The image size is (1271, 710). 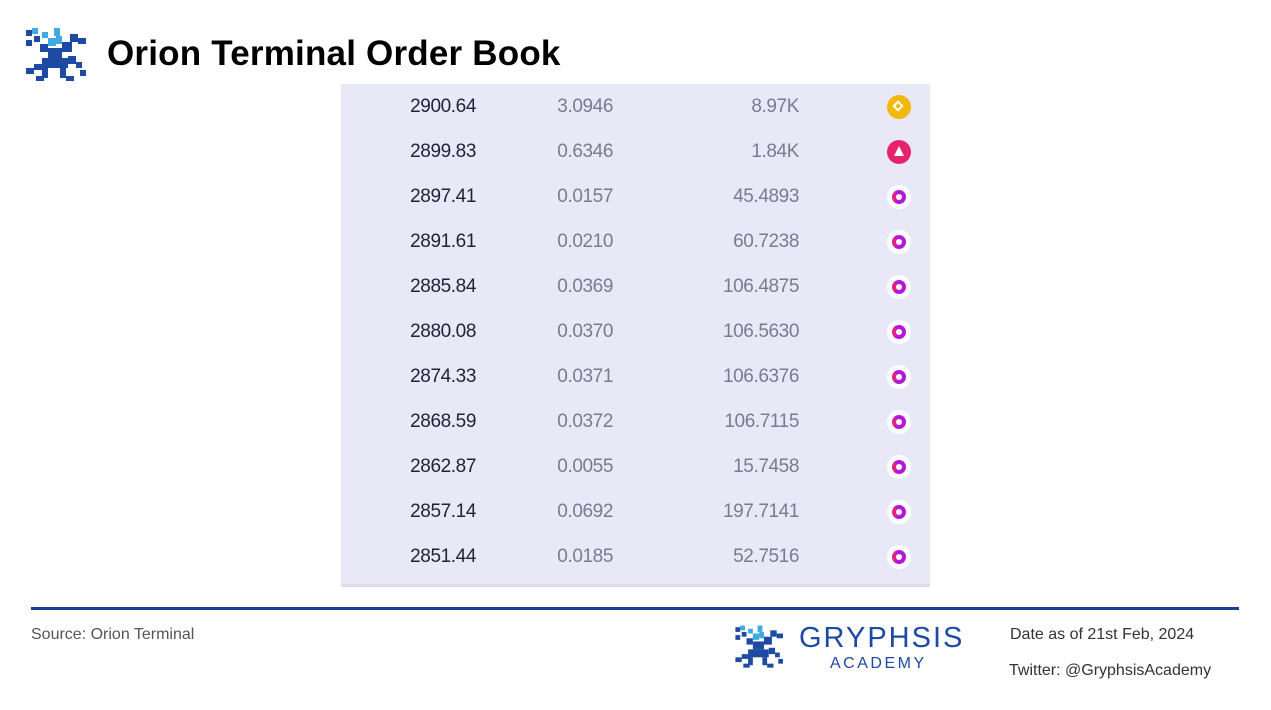 What do you see at coordinates (635, 106) in the screenshot?
I see `order-row: 2900.64 3.0946 8.97K` at bounding box center [635, 106].